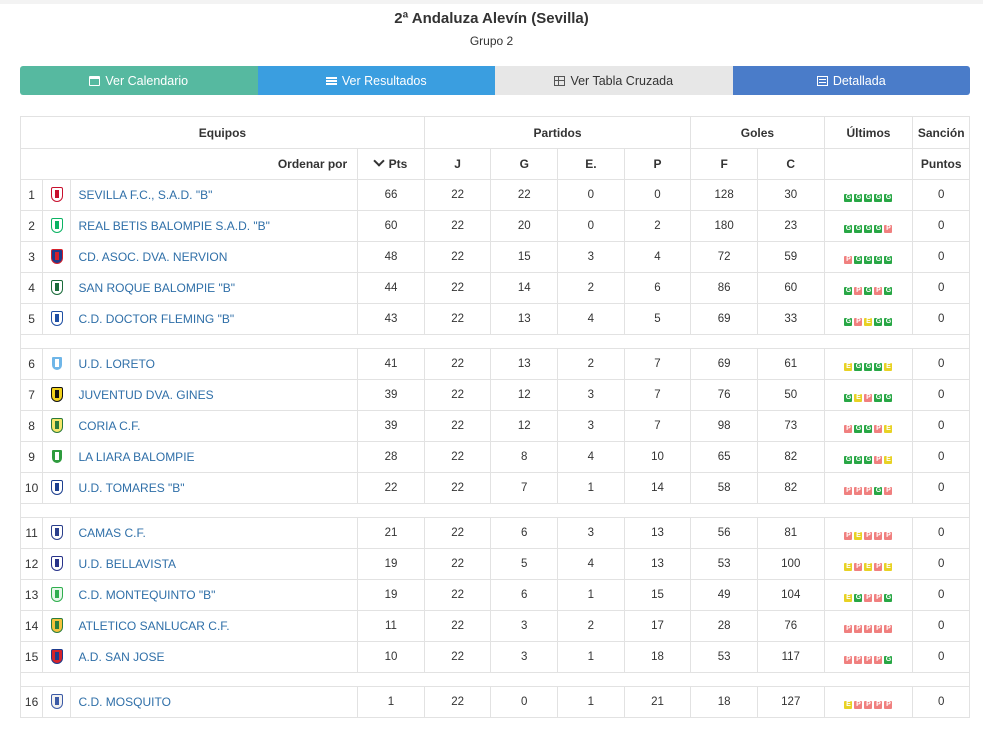 The image size is (983, 753). Describe the element at coordinates (614, 80) in the screenshot. I see `cross-table-button: Ver Tabla Cruzada` at that location.